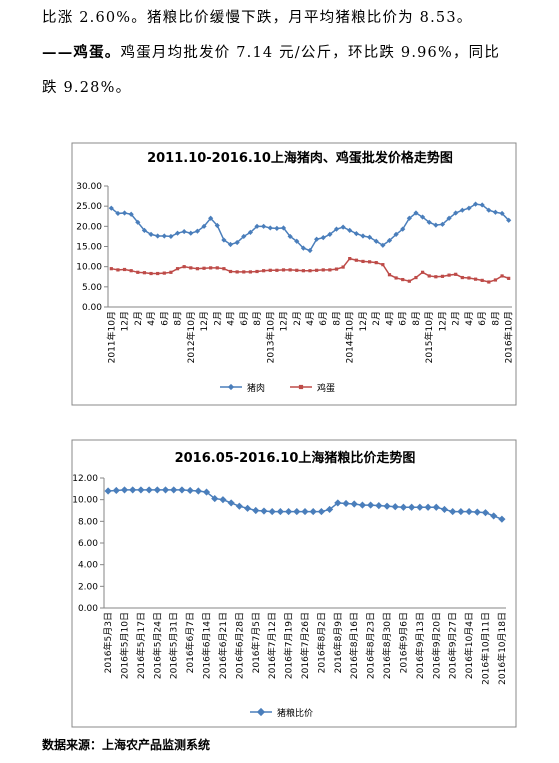 This screenshot has height=763, width=559. I want to click on x-tick-label: 2016年6月14日, so click(207, 645).